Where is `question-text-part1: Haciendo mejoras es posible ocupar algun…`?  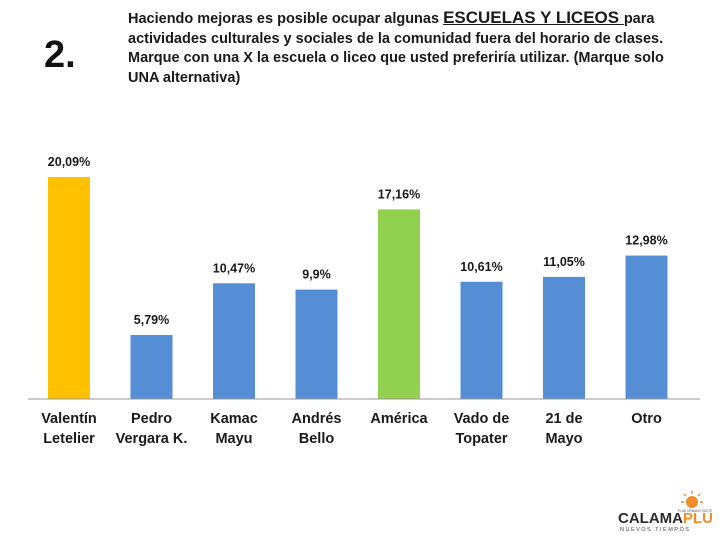 question-text-part1: Haciendo mejoras es posible ocupar algun… is located at coordinates (286, 19).